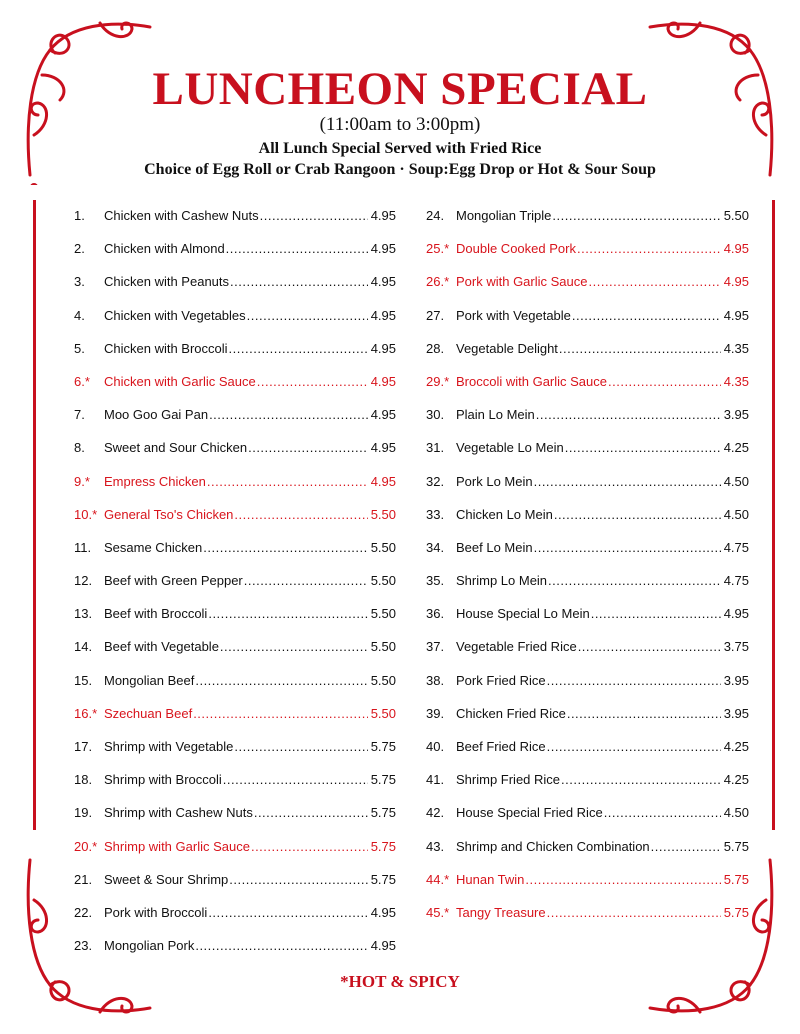  I want to click on menu-item: 28. Vegetable Delight 4.35, so click(587, 355).